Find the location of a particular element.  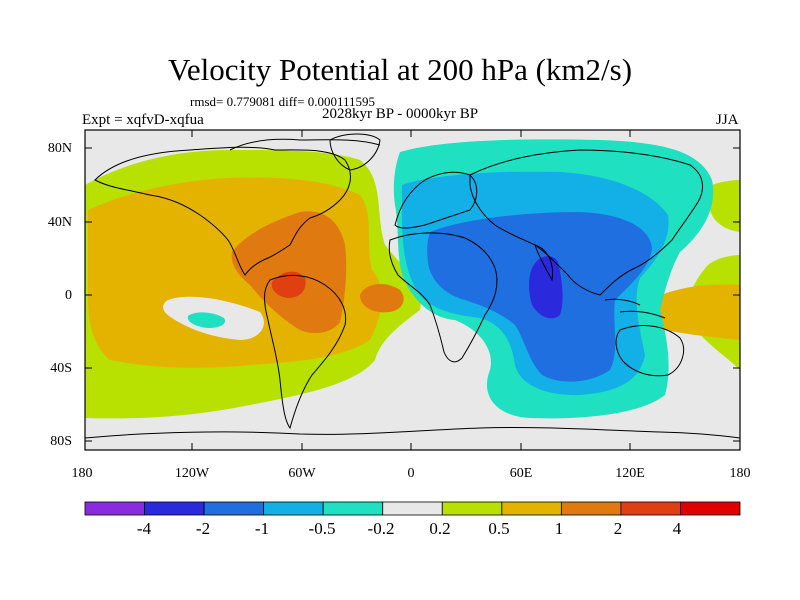

colorbar-label-9: 2 is located at coordinates (618, 528).